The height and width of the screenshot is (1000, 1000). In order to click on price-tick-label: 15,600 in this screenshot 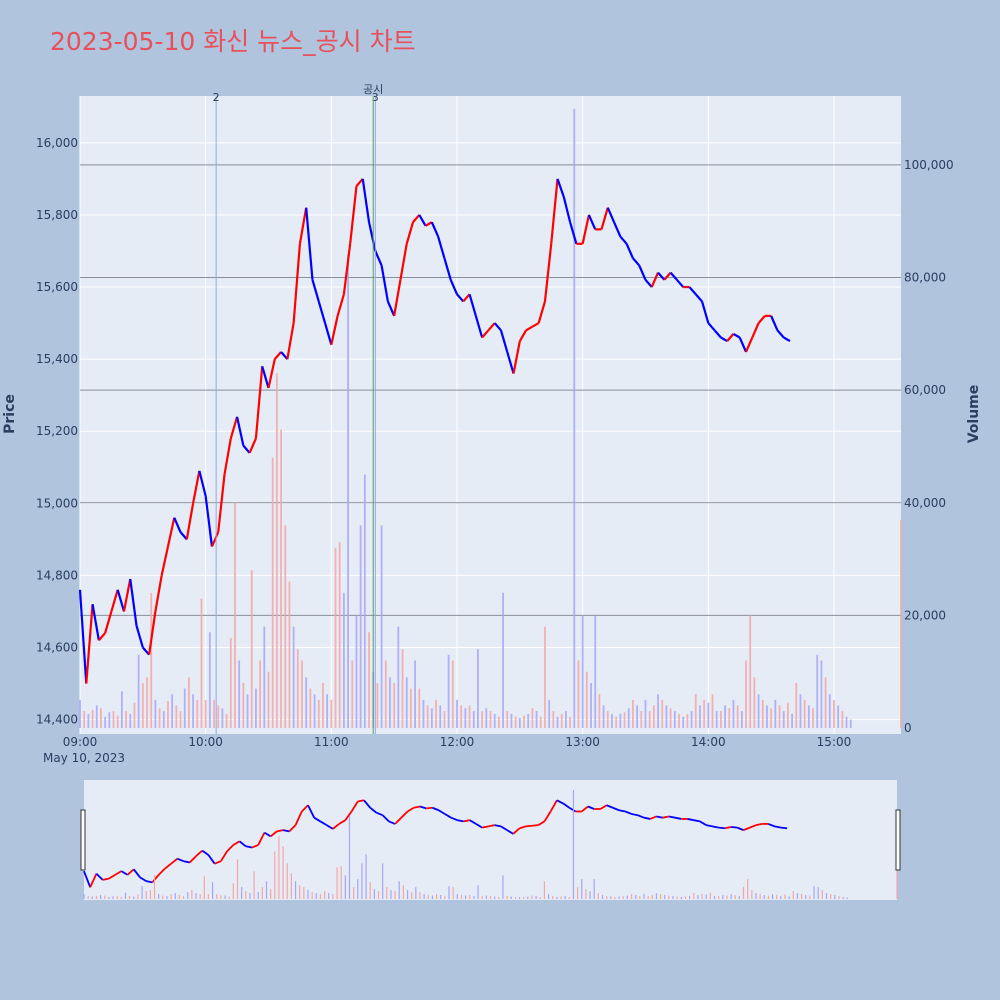, I will do `click(57, 287)`.